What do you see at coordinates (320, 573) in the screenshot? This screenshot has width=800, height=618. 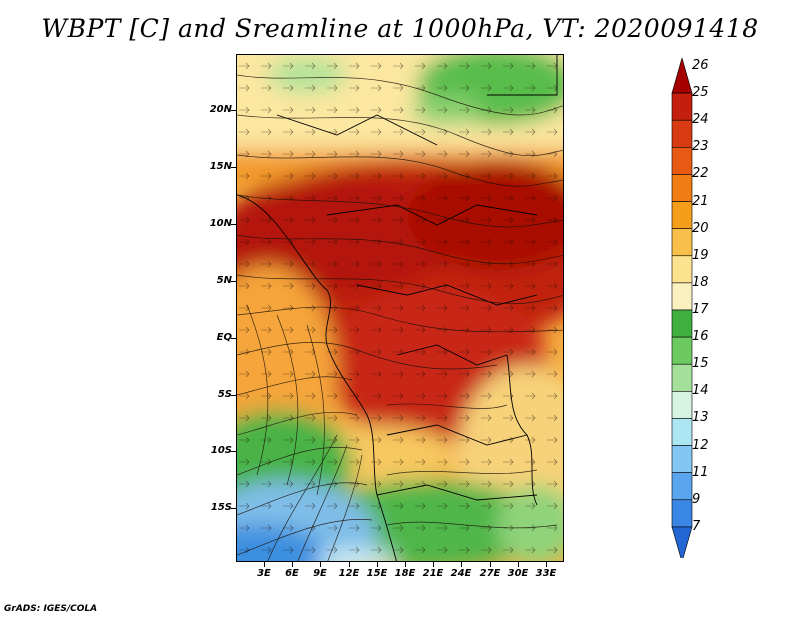 I see `lon-label: 9E` at bounding box center [320, 573].